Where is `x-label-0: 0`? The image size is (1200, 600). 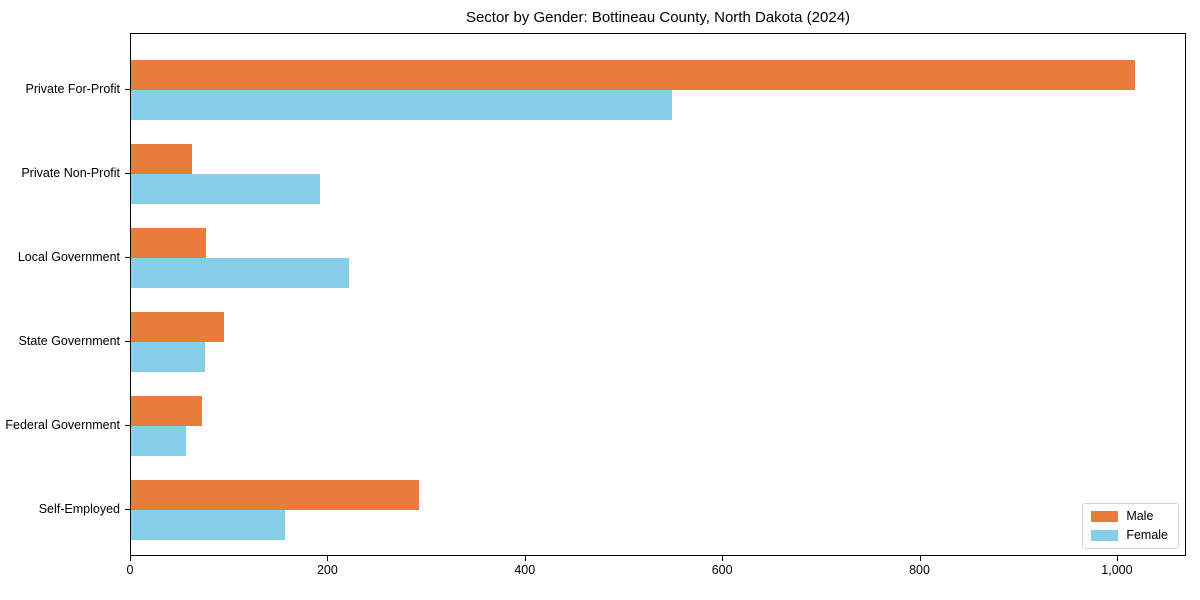 x-label-0: 0 is located at coordinates (130, 570).